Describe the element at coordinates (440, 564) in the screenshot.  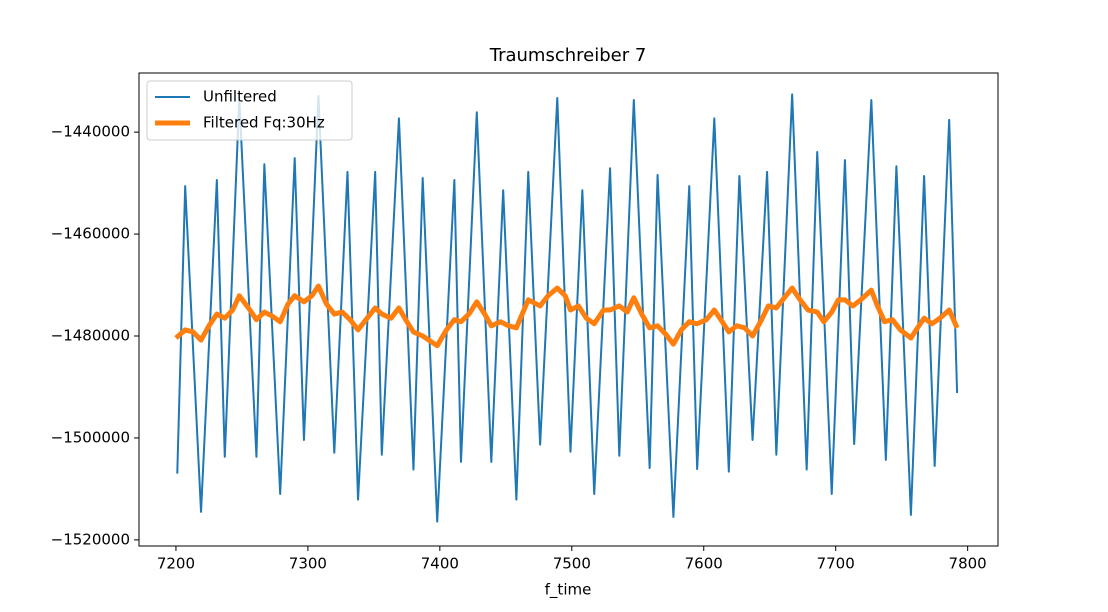
I see `x-tick-label: 7400` at that location.